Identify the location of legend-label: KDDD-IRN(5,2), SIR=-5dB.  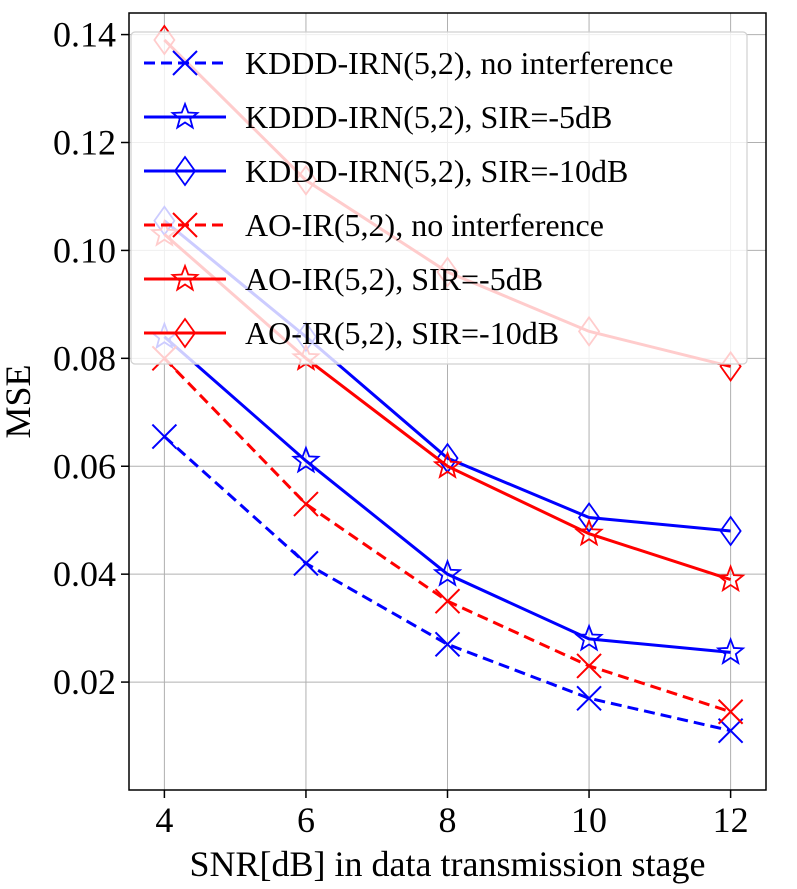
(428, 117).